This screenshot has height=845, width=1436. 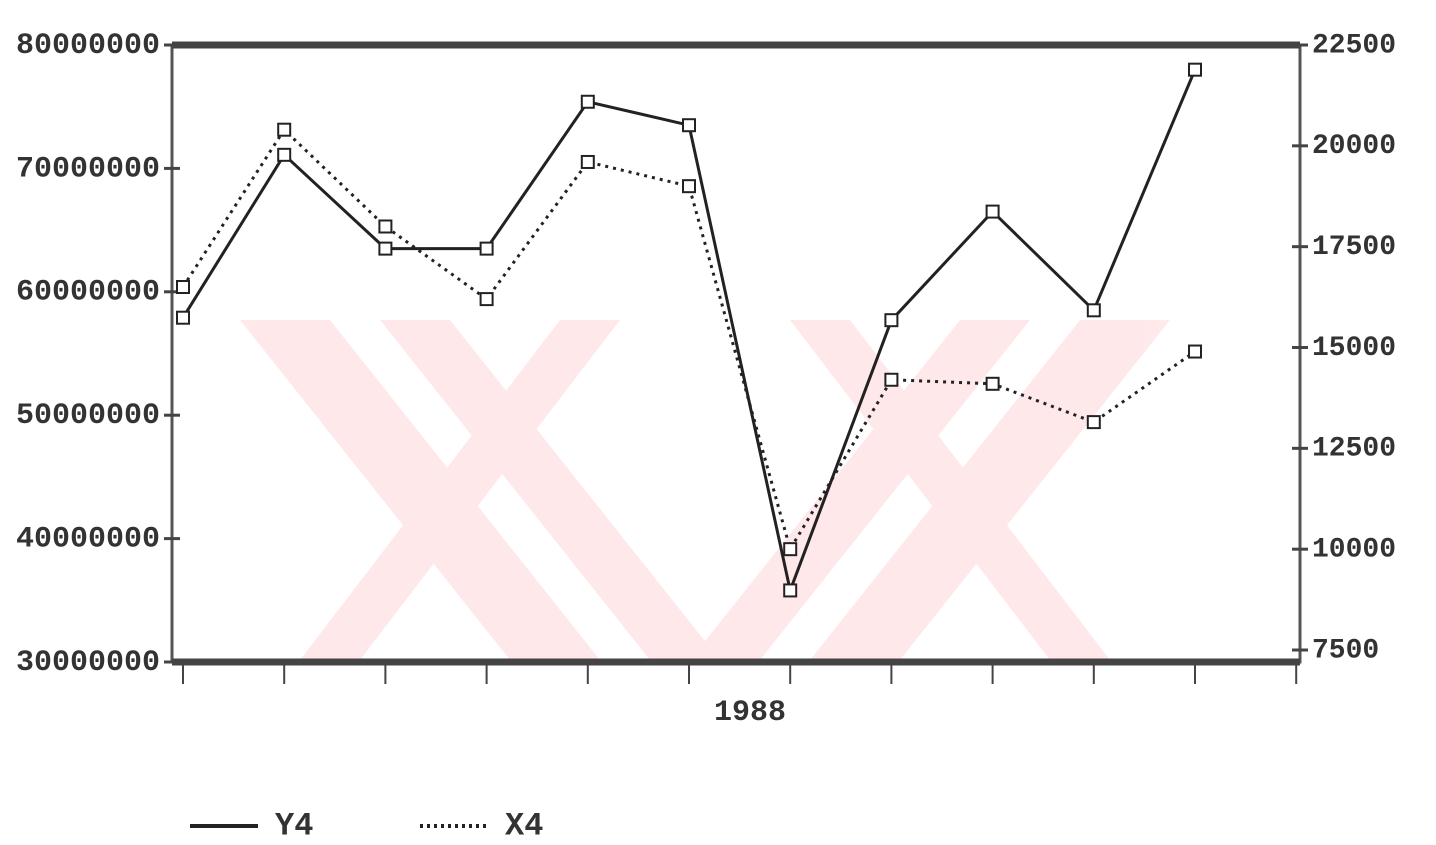 I want to click on y-tick-label: 50000000, so click(x=88, y=416).